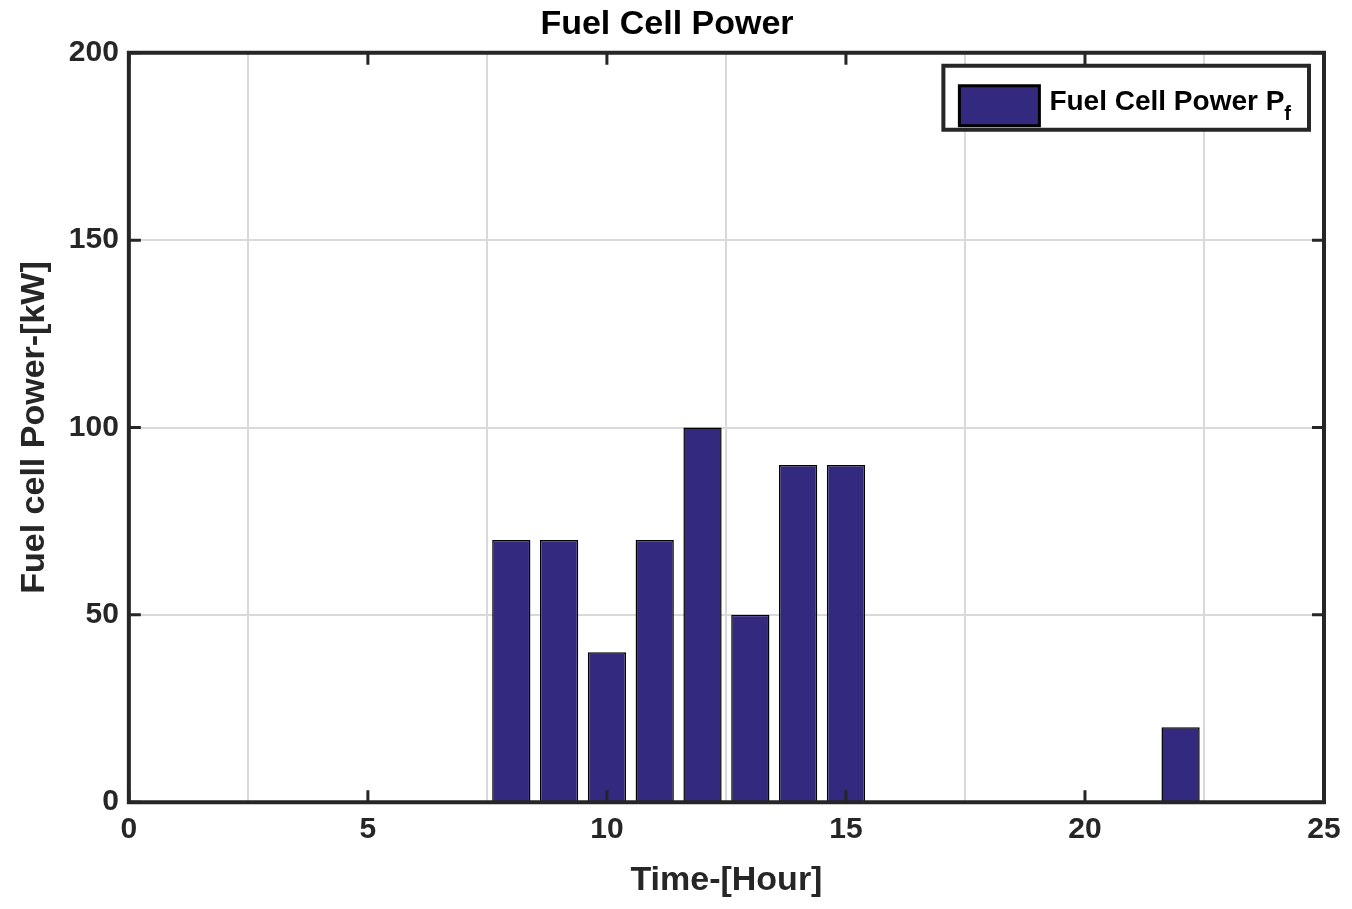 Image resolution: width=1352 pixels, height=909 pixels. What do you see at coordinates (93, 425) in the screenshot?
I see `y-tick-label: 100` at bounding box center [93, 425].